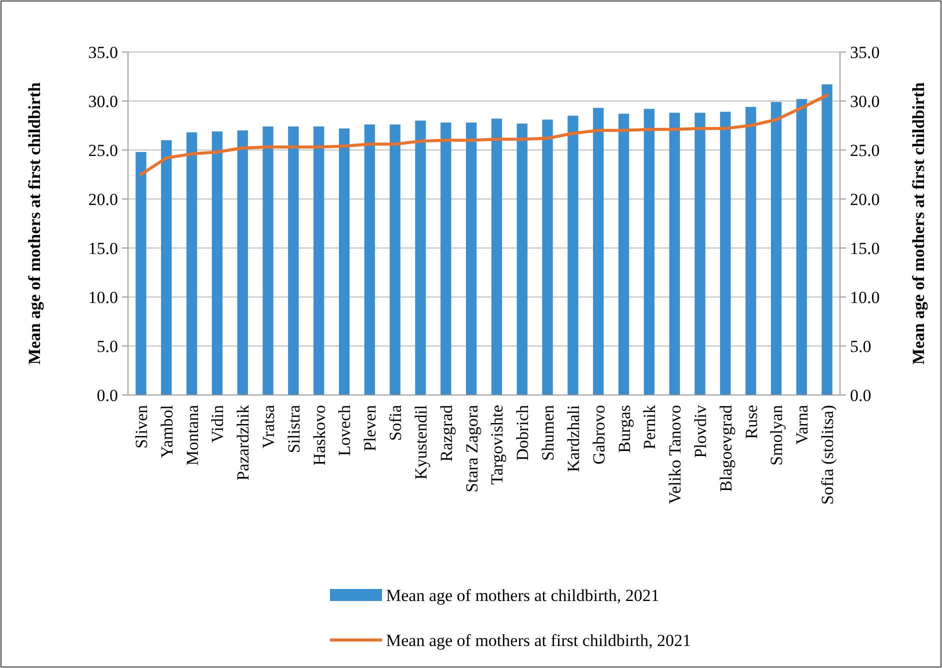 This screenshot has width=942, height=668. I want to click on x-tick-label: Pernik, so click(650, 427).